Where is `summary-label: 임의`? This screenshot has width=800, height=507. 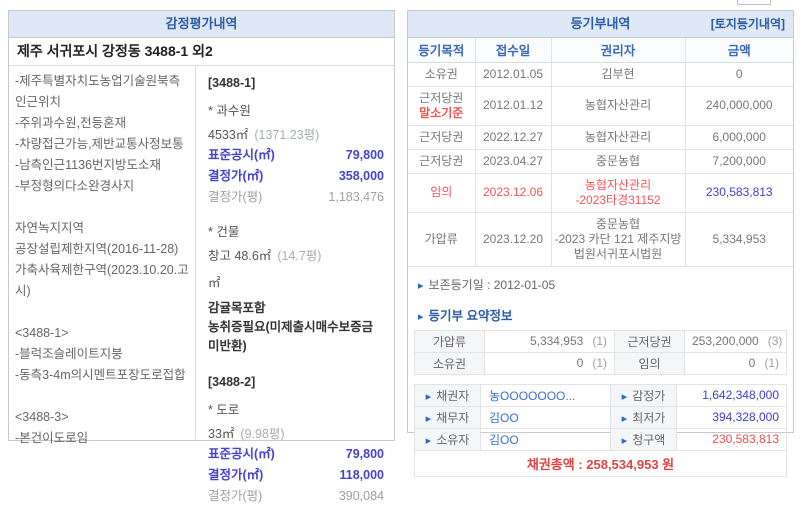 summary-label: 임의 is located at coordinates (649, 363).